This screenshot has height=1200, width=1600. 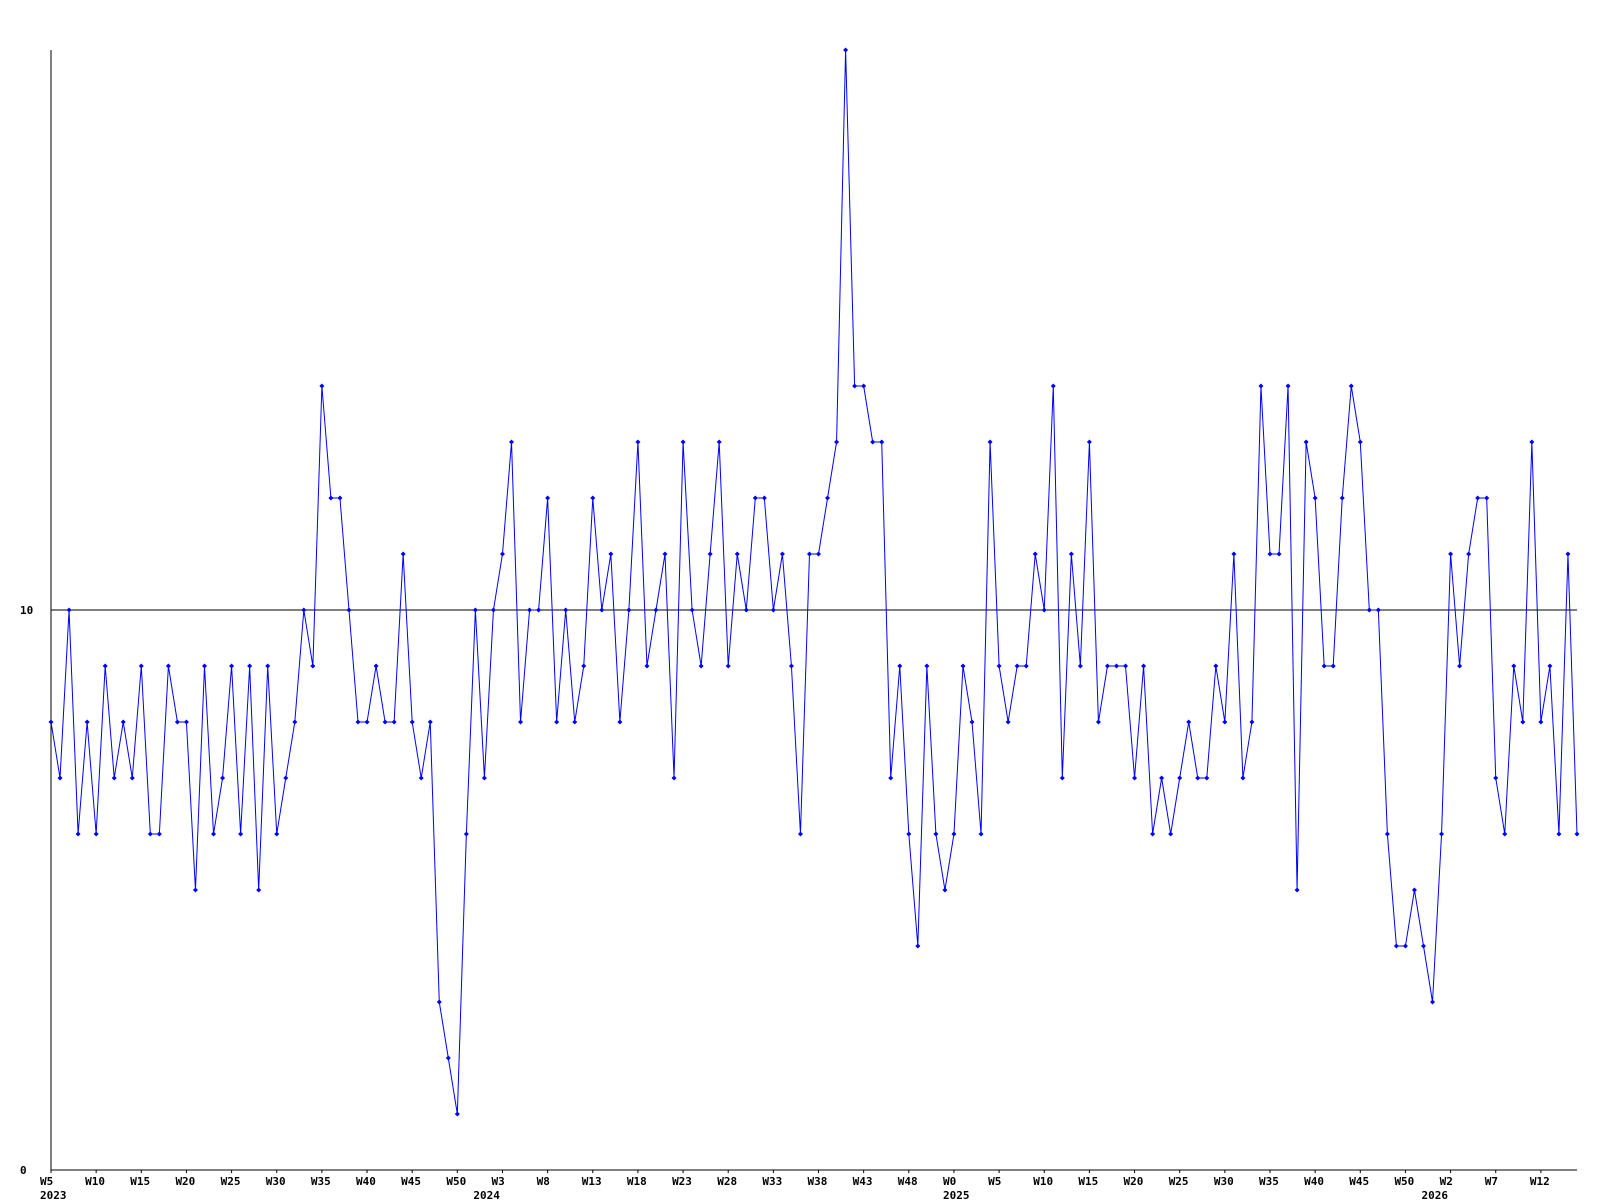 I want to click on x-year-label: 2026, so click(x=1435, y=1194).